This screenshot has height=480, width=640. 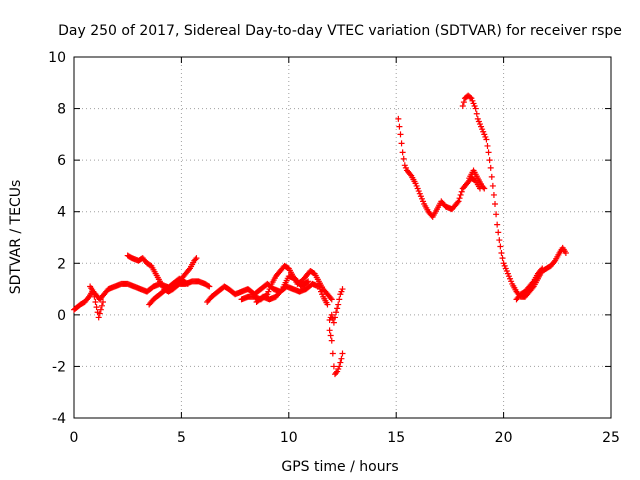 What do you see at coordinates (59, 367) in the screenshot?
I see `y-tick-label: -2` at bounding box center [59, 367].